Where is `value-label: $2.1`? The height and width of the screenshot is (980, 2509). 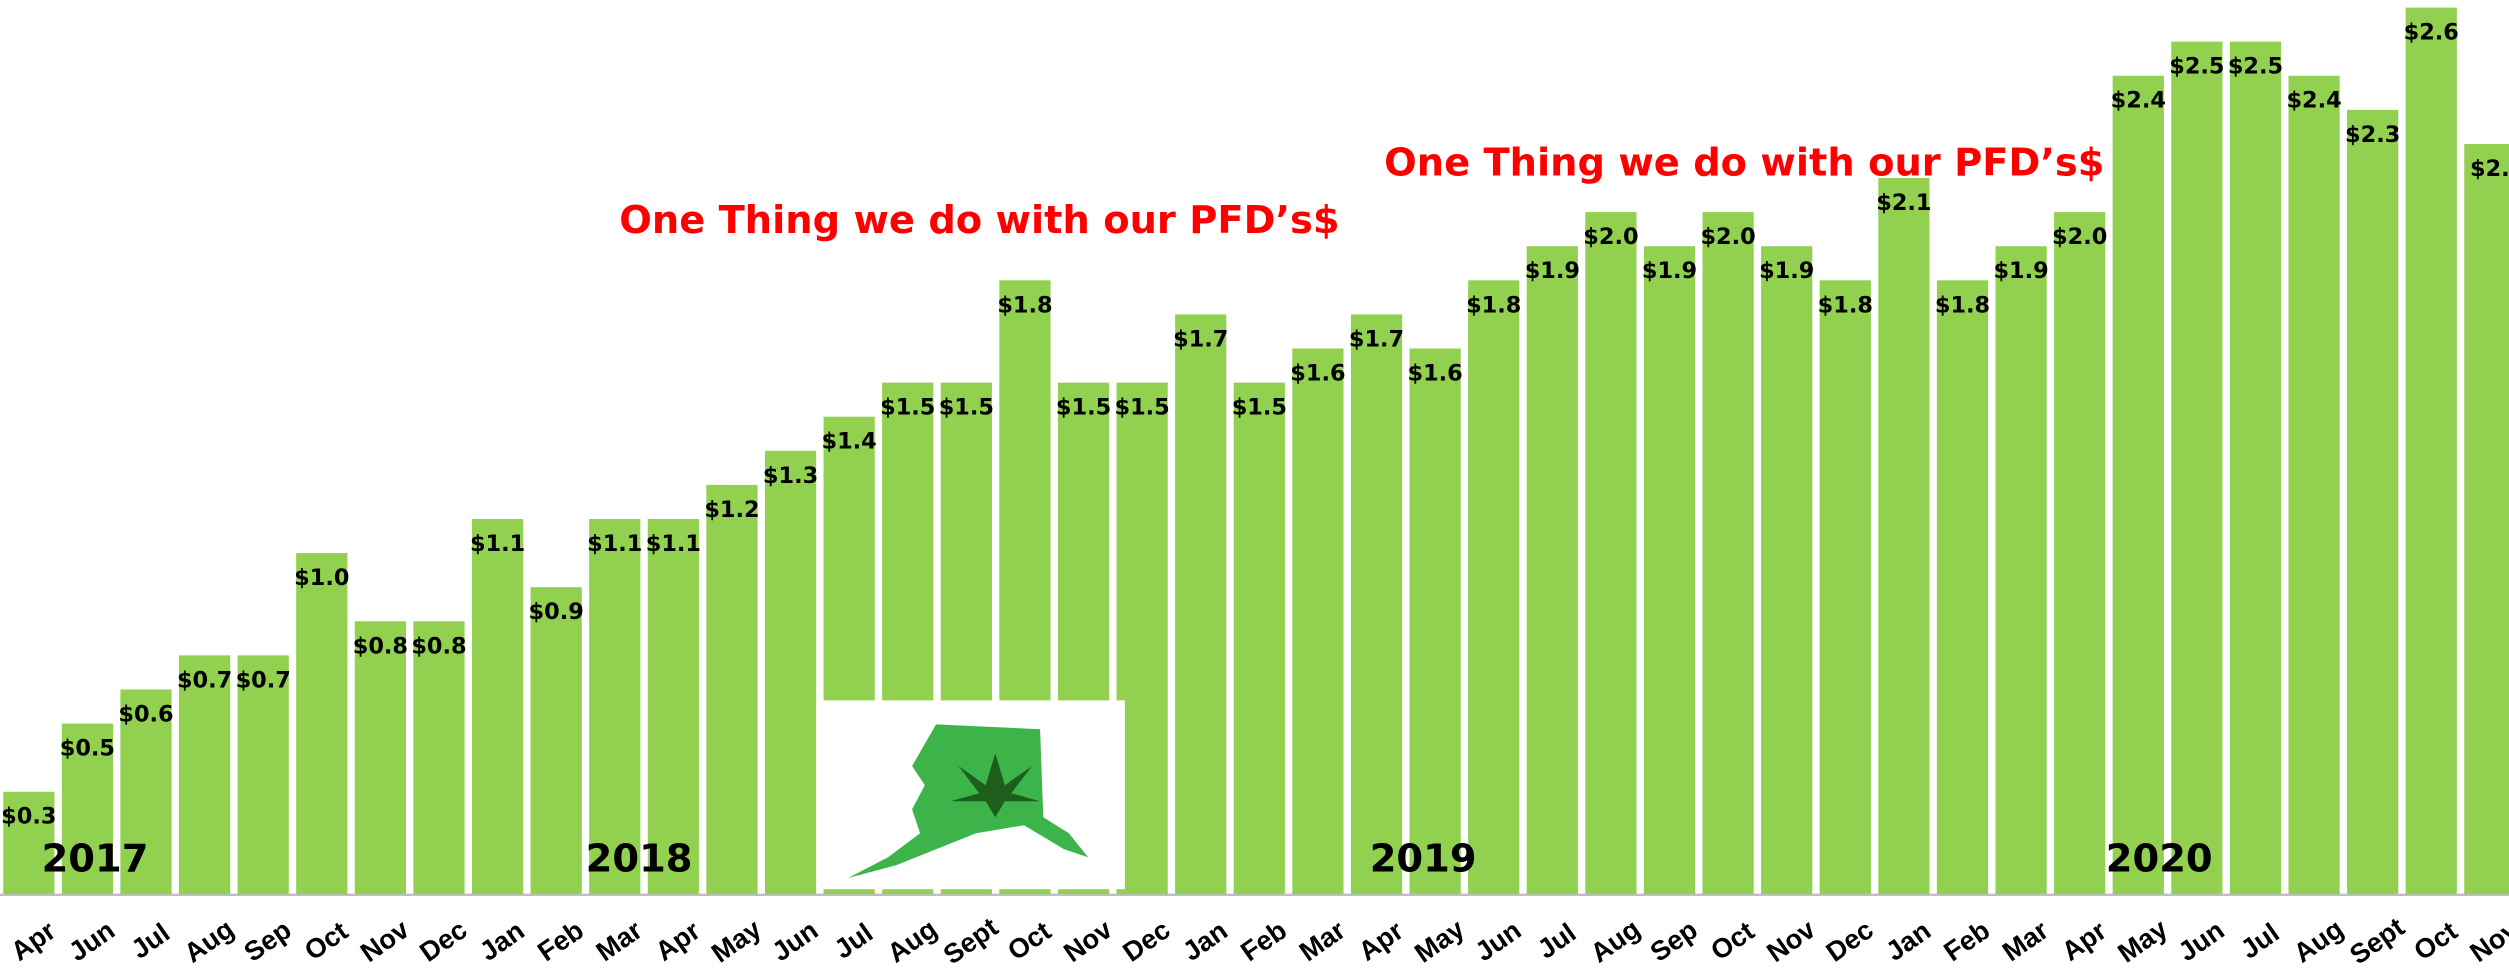
value-label: $2.1 is located at coordinates (1903, 203).